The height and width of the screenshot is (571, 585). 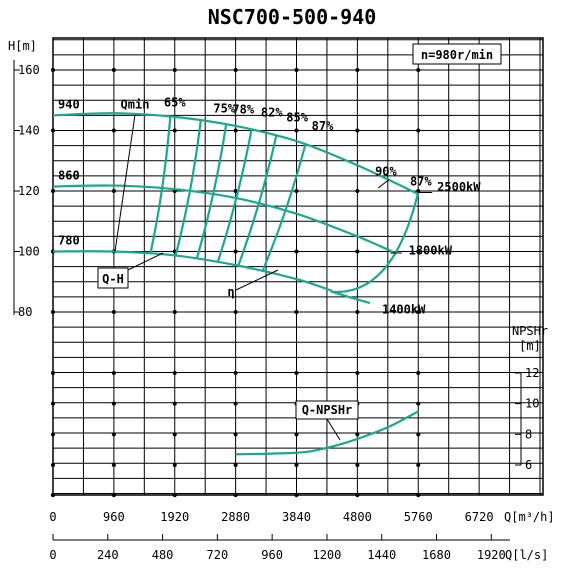 I want to click on x-tick-label-m3h: 960, so click(x=114, y=517).